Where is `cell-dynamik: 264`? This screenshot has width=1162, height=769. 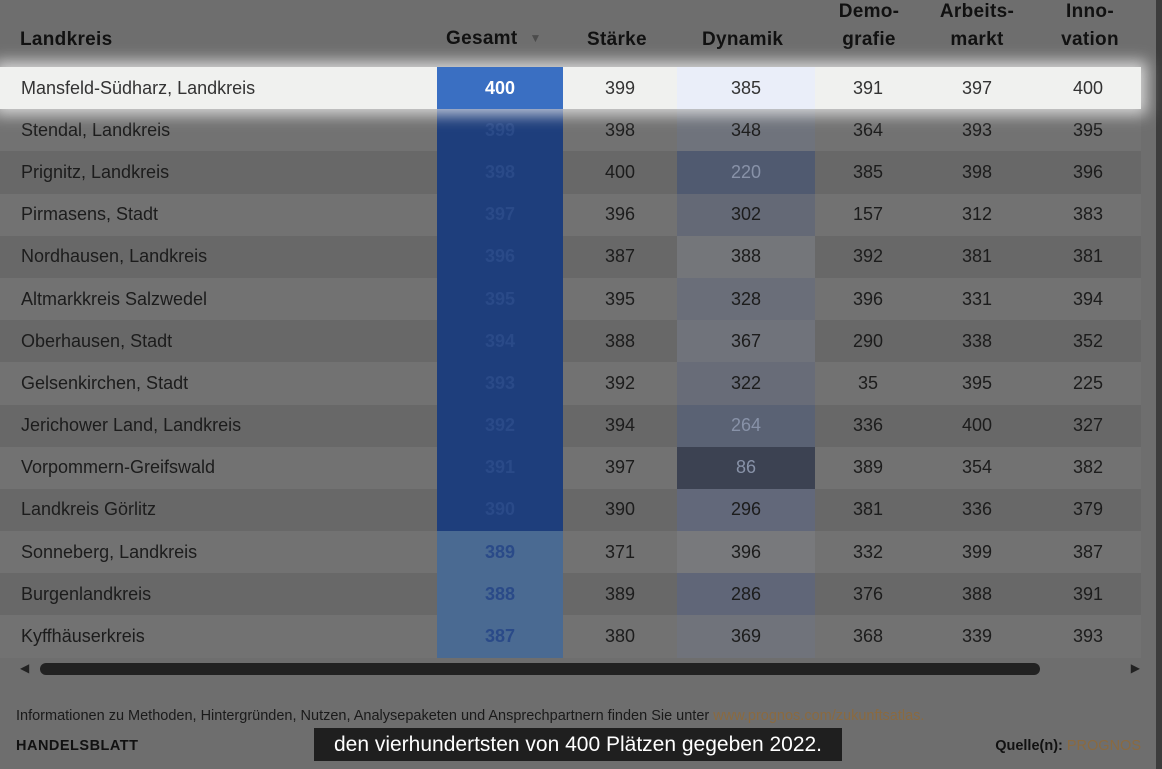 cell-dynamik: 264 is located at coordinates (746, 425).